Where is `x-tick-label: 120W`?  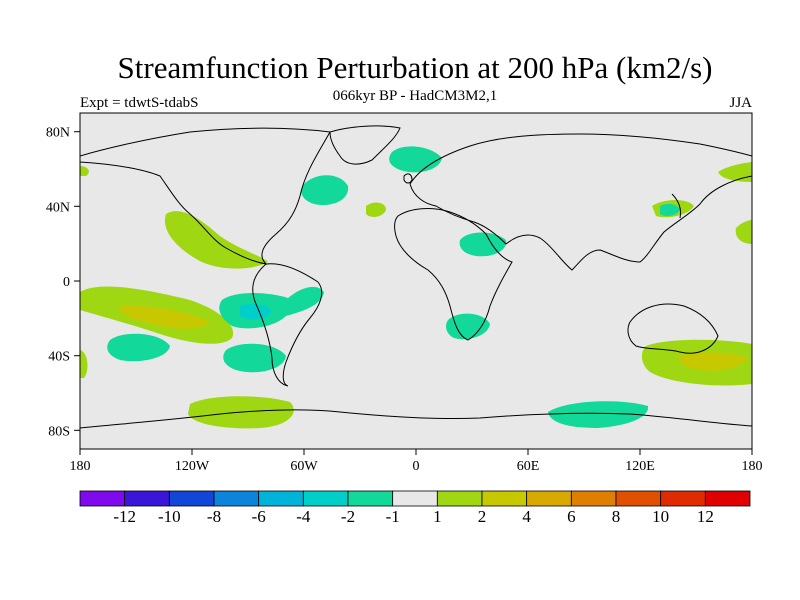
x-tick-label: 120W is located at coordinates (192, 466).